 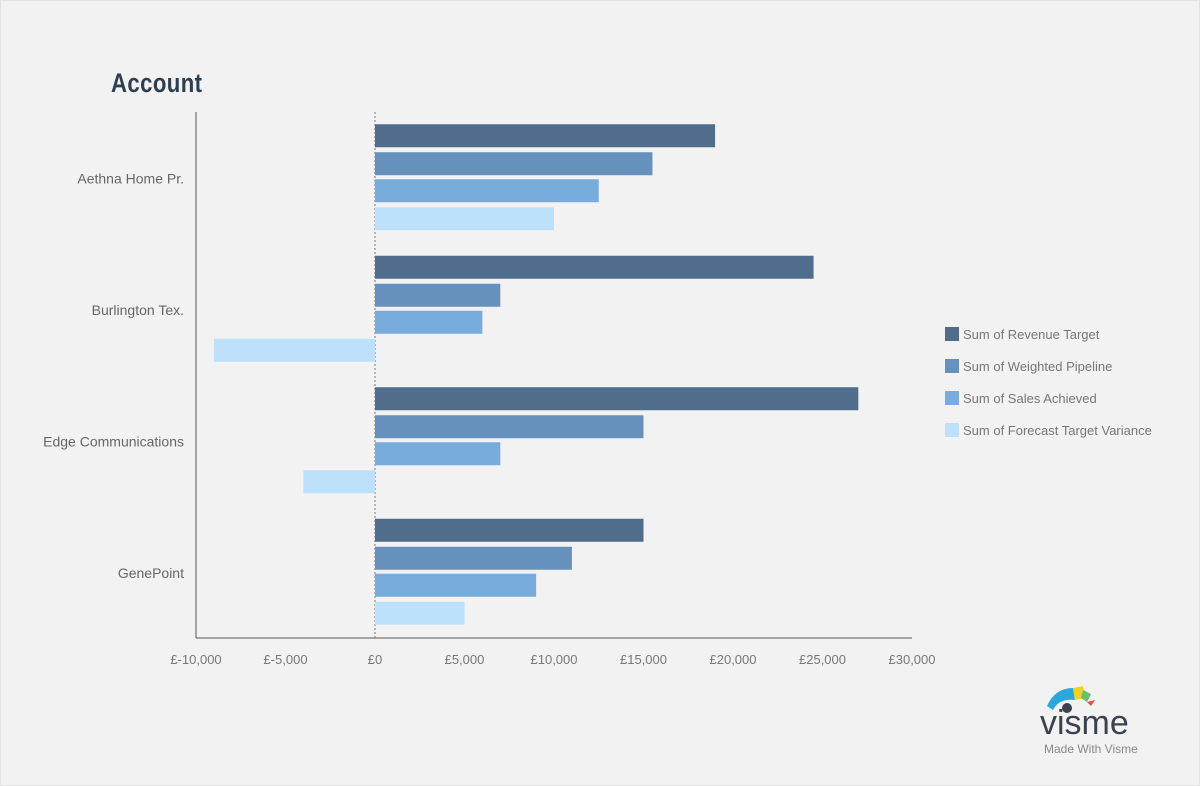 What do you see at coordinates (1091, 749) in the screenshot?
I see `made-with-visme: Made With Visme` at bounding box center [1091, 749].